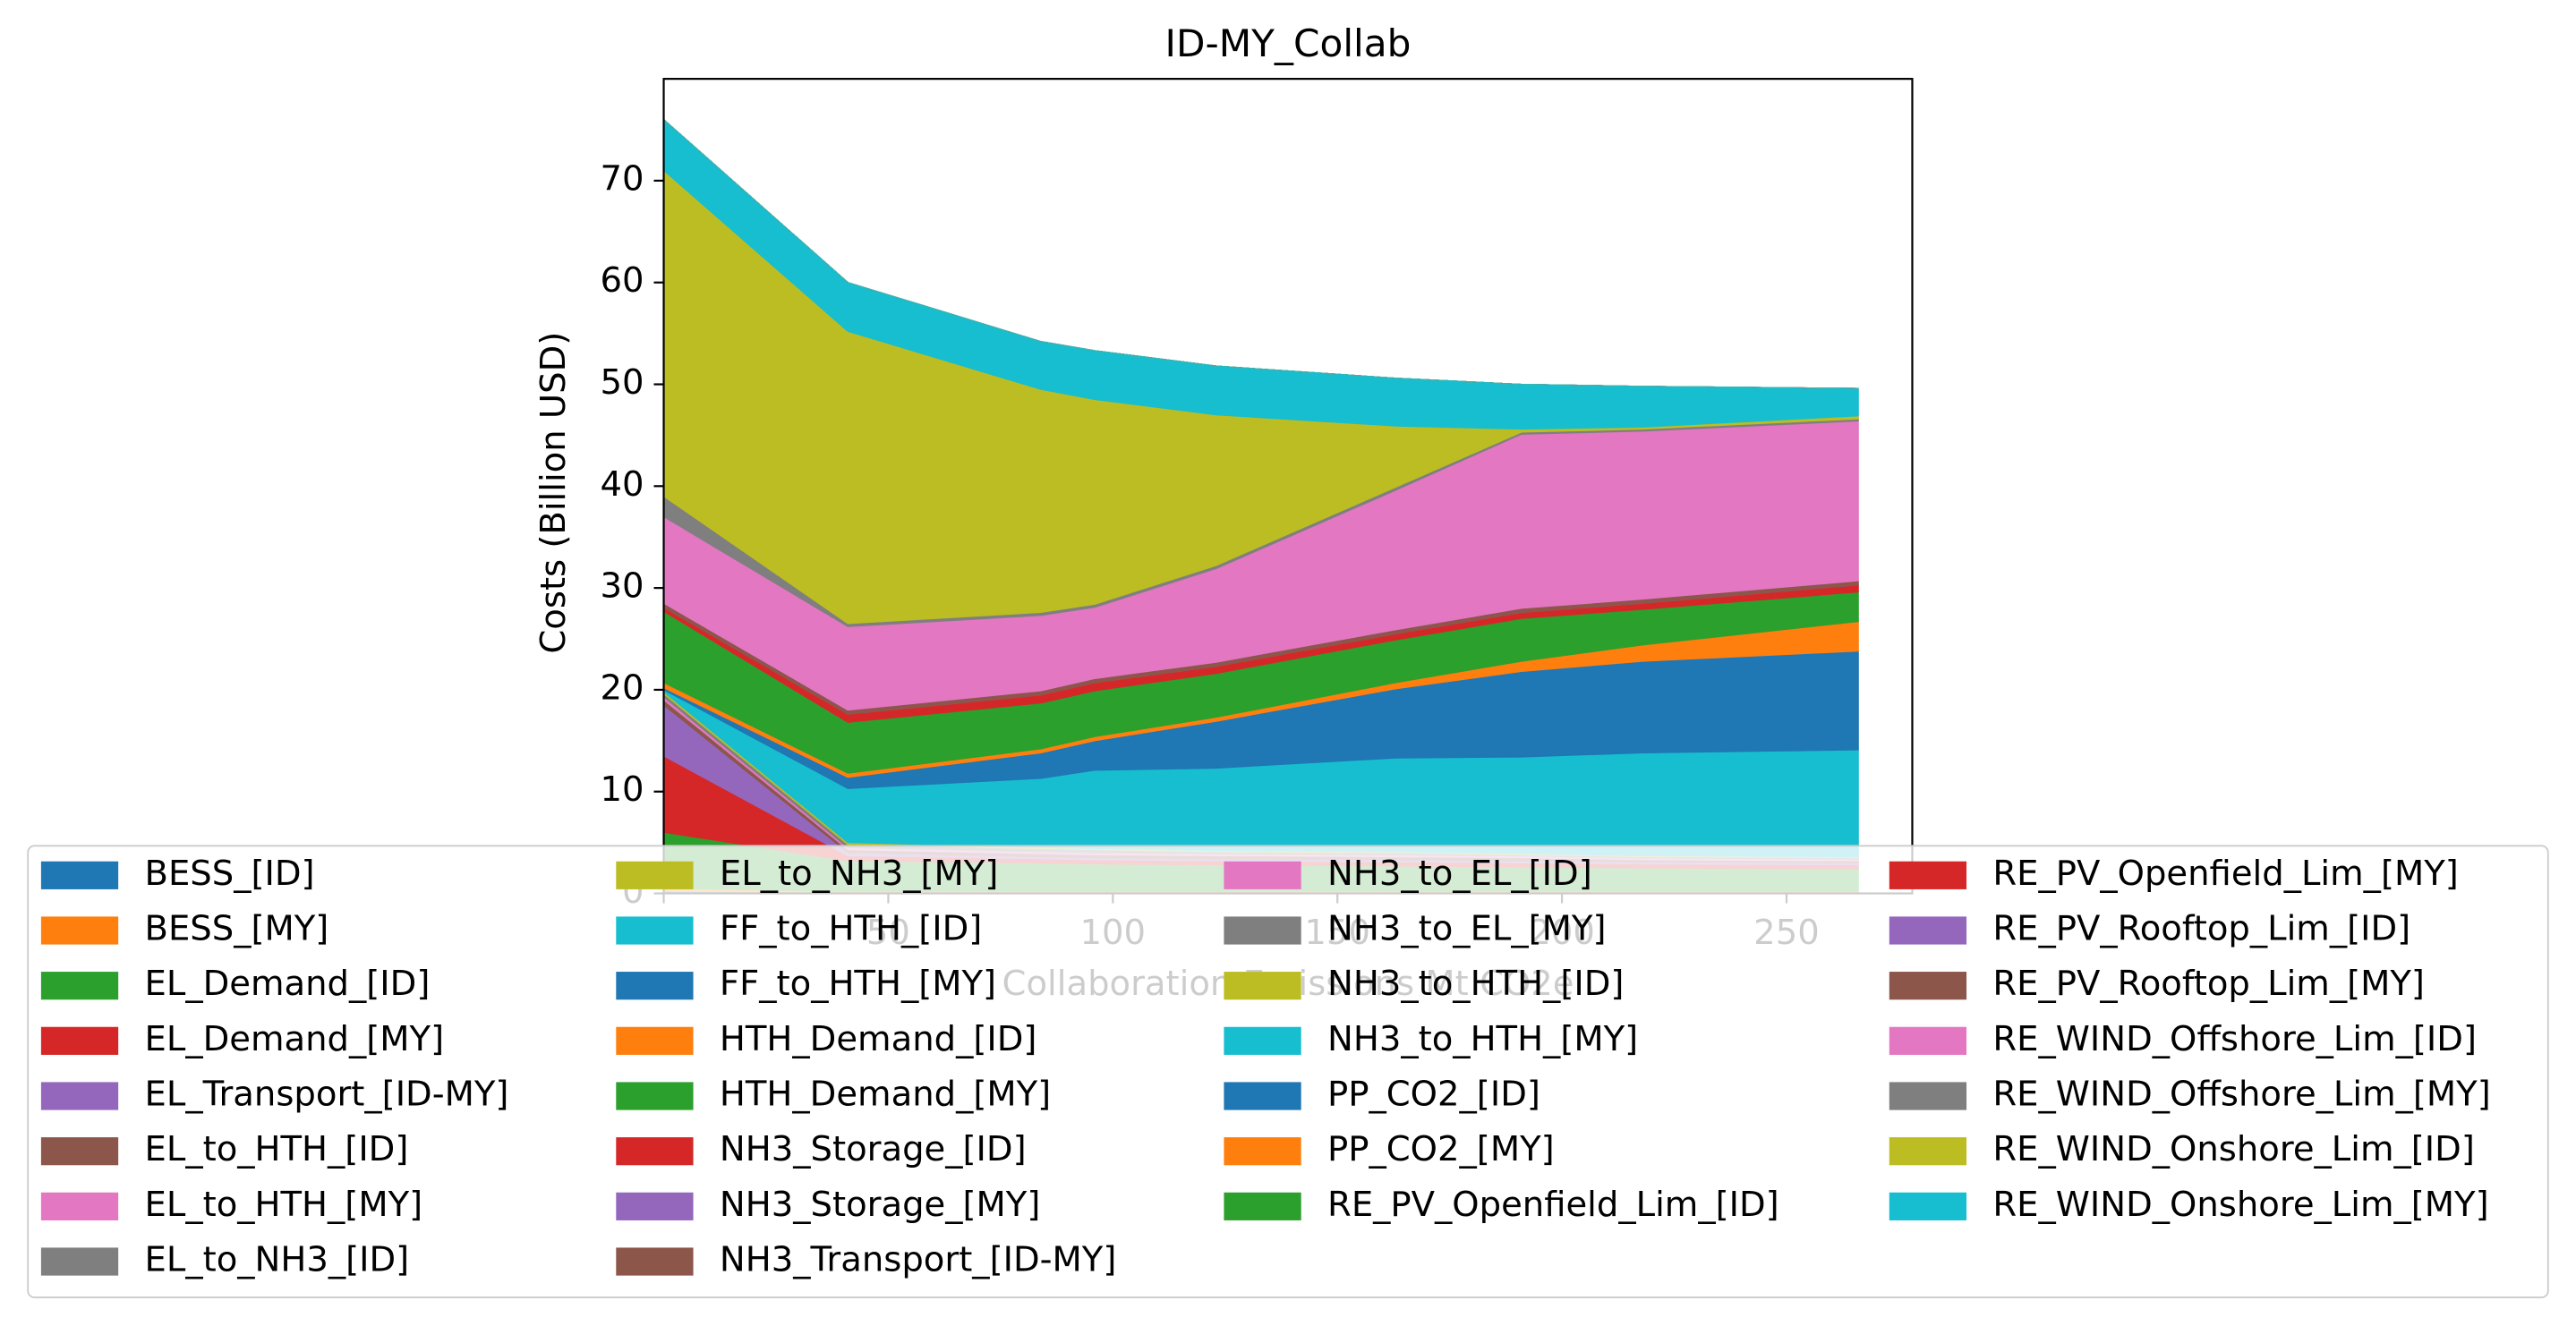 The height and width of the screenshot is (1326, 2576). Describe the element at coordinates (2240, 1205) in the screenshot. I see `legend-label: RE_WIND_Onshore_Lim_[MY]` at that location.